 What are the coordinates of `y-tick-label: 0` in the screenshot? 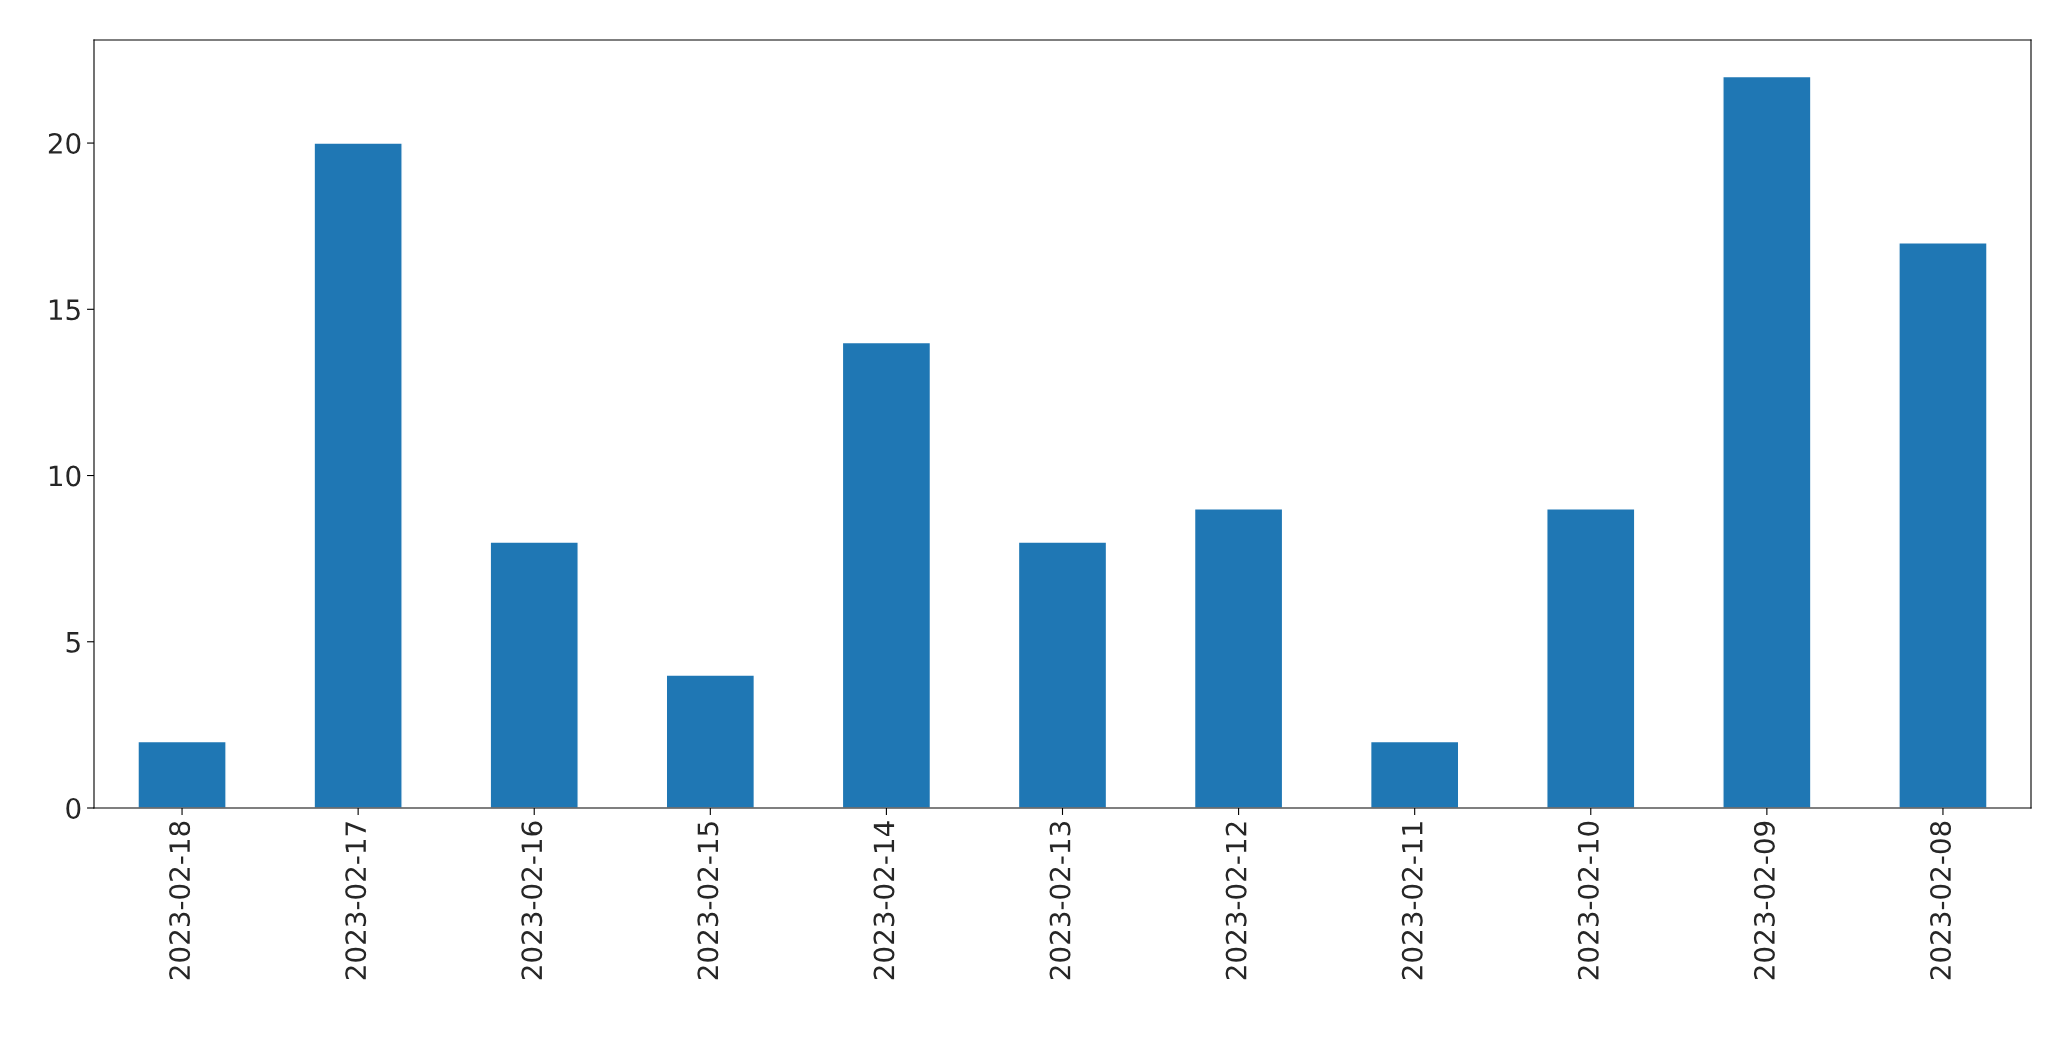 It's located at (73, 808).